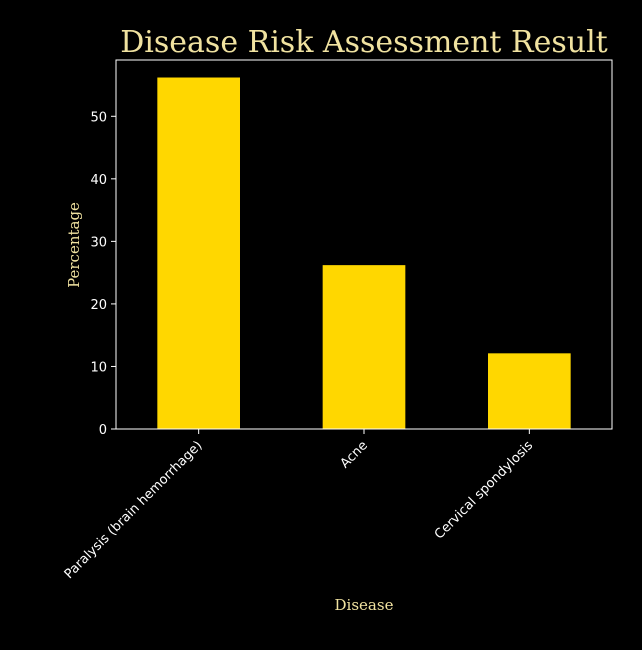 The image size is (642, 650). Describe the element at coordinates (134, 510) in the screenshot. I see `x-tick-label: Paralysis (brain hemorrhage)` at that location.